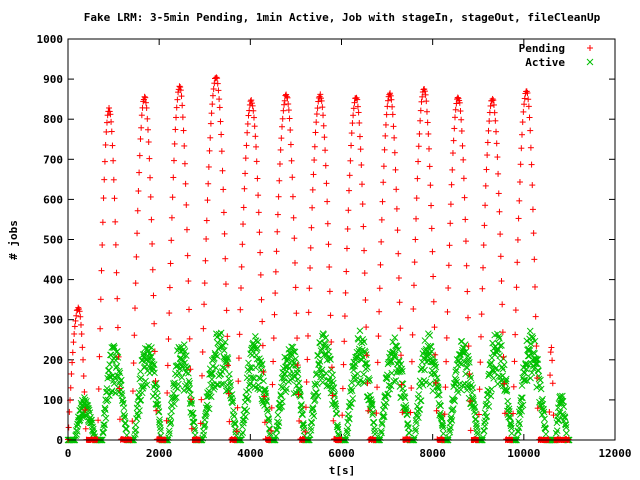 This screenshot has width=640, height=480. I want to click on y-tick-label: 100, so click(53, 400).